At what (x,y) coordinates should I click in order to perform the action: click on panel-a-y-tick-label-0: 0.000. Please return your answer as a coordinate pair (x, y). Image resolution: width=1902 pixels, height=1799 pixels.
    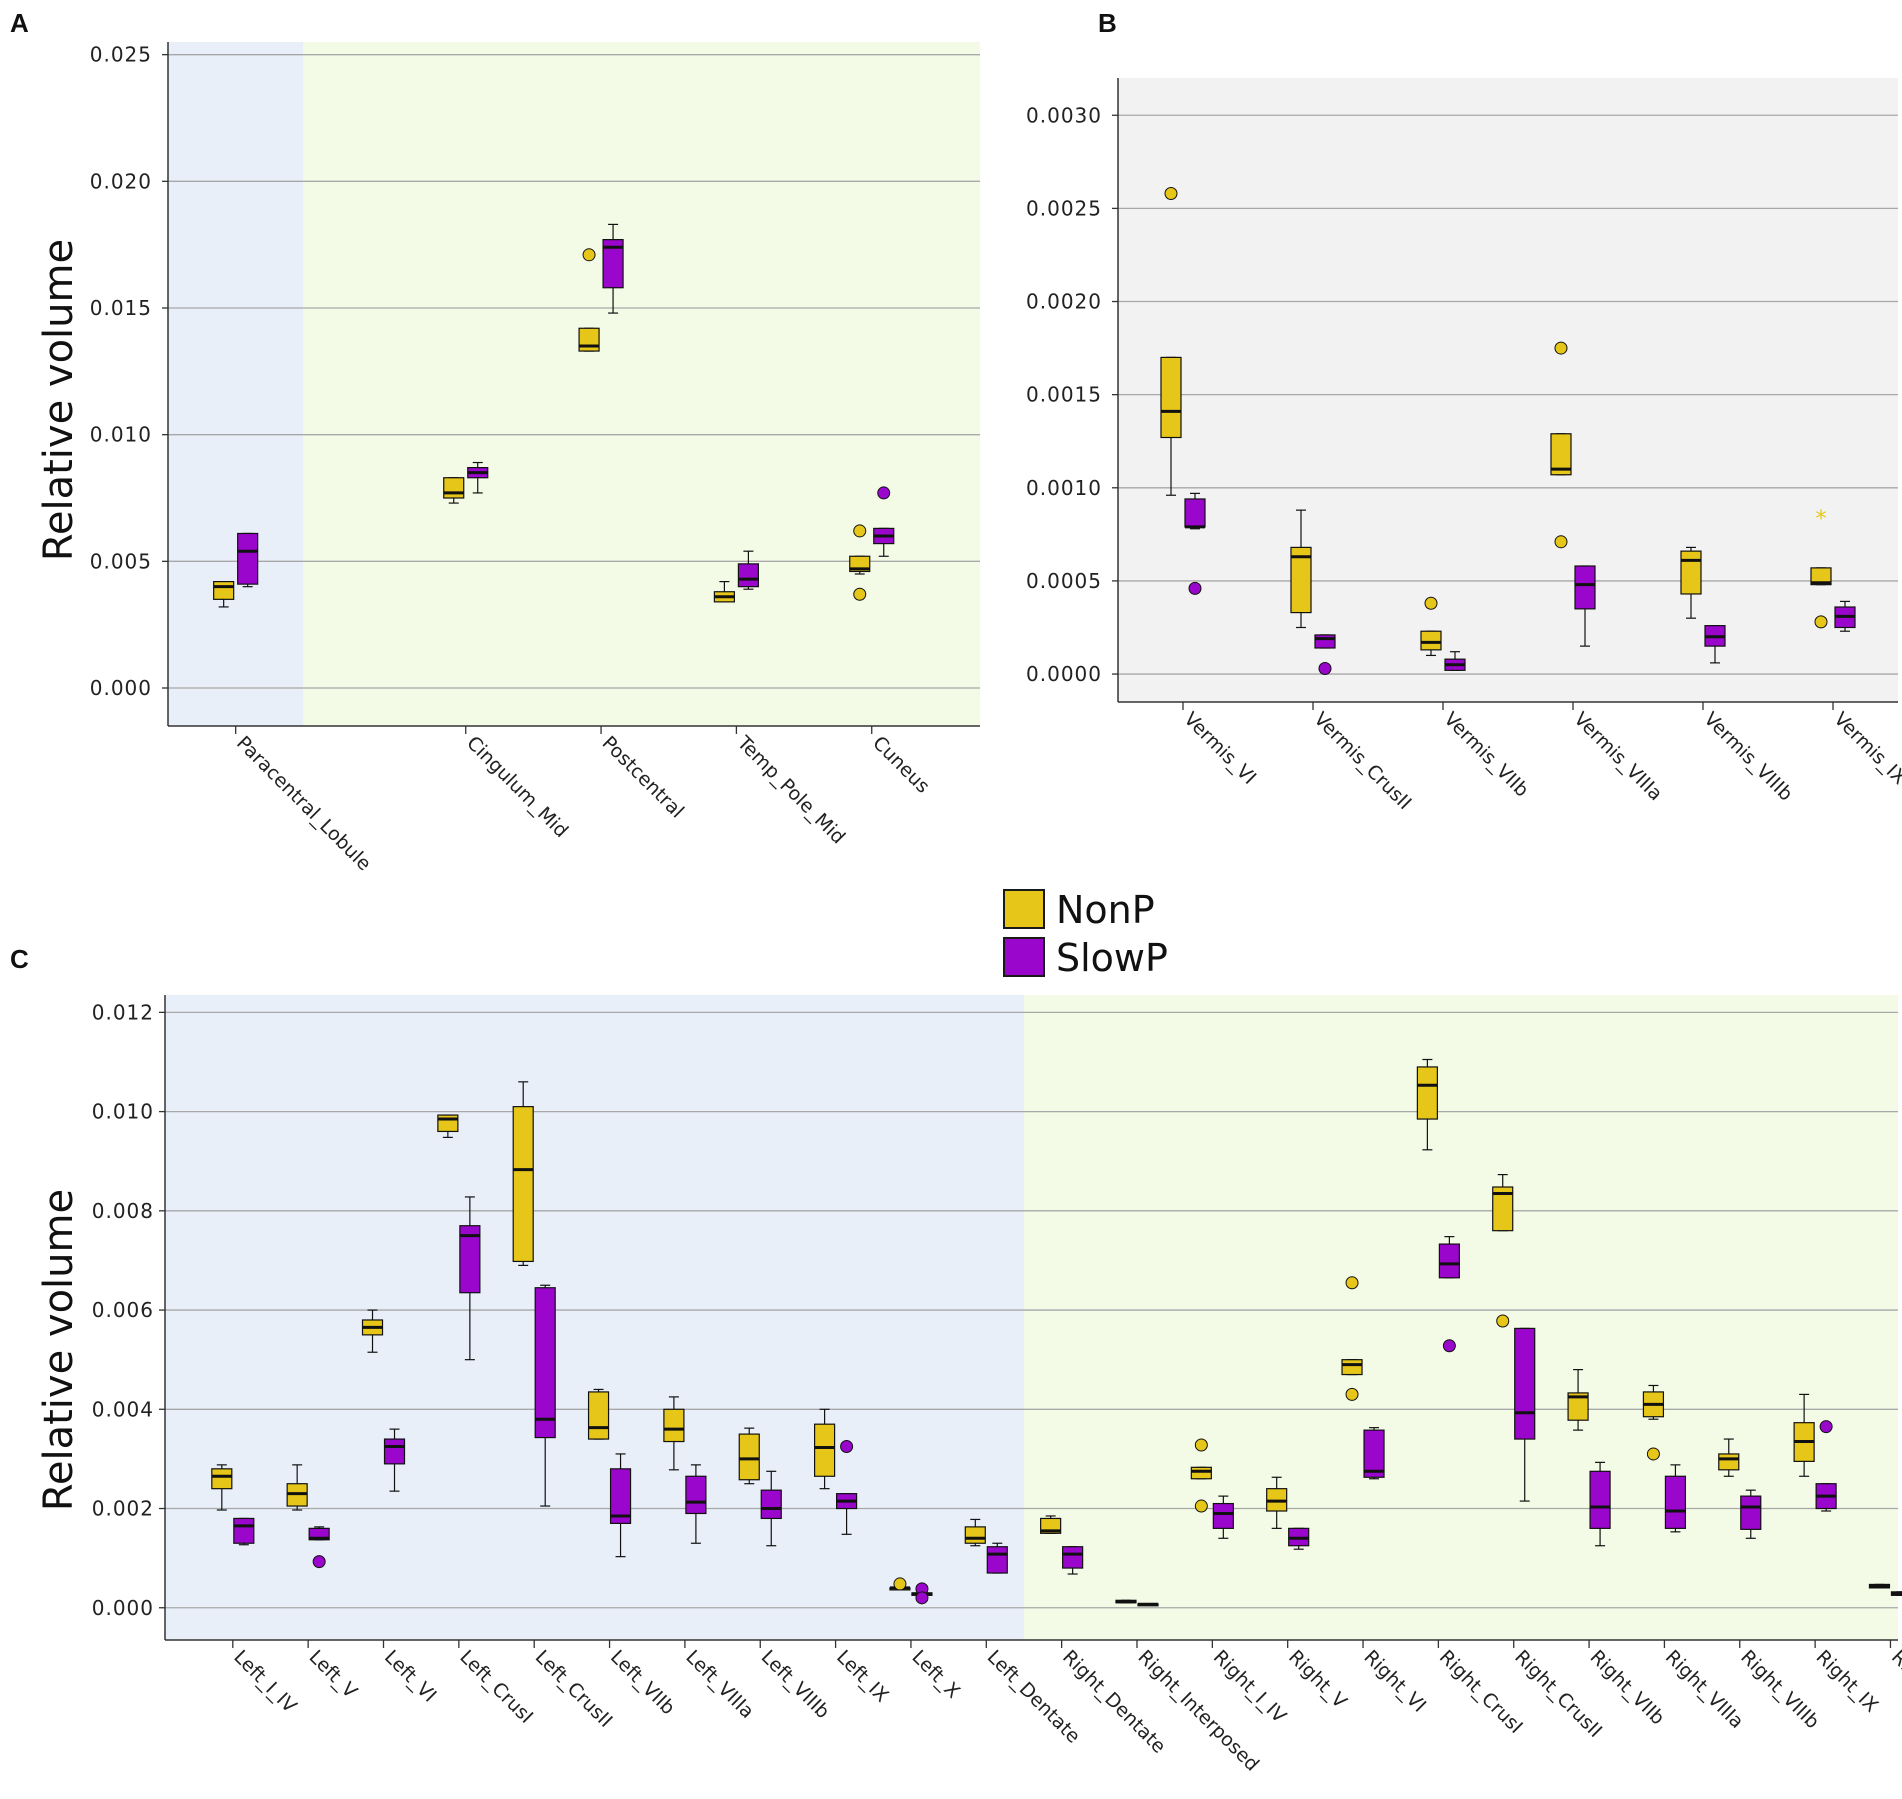
    Looking at the image, I should click on (121, 688).